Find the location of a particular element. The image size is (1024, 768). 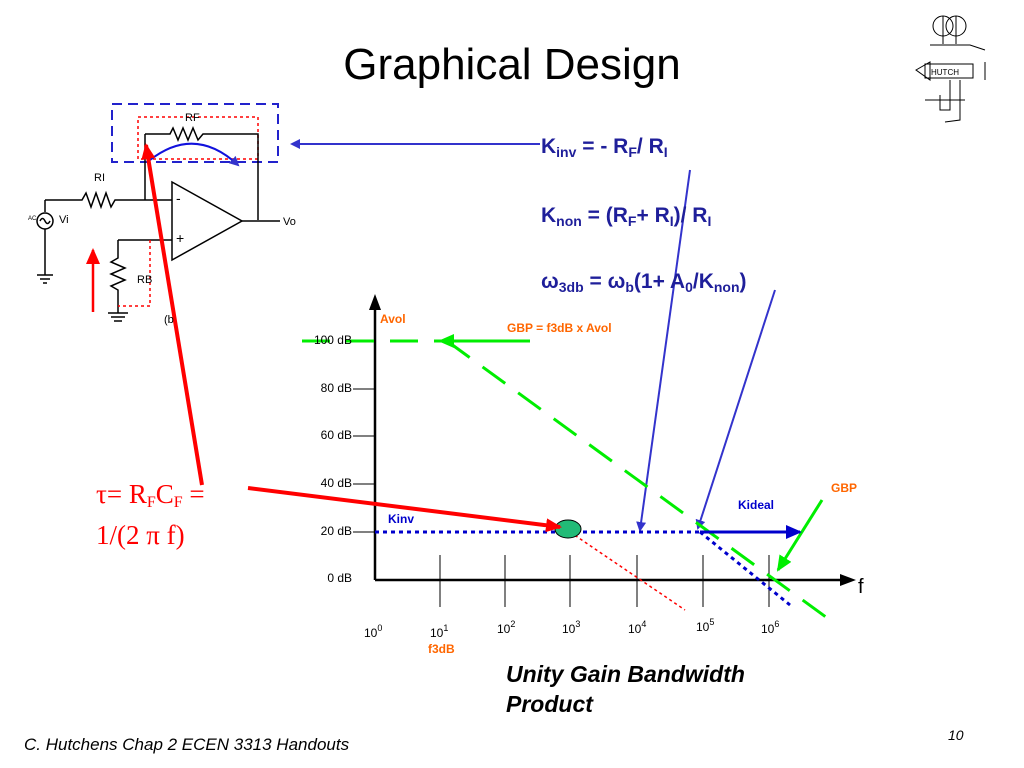

gbp-label: GBP is located at coordinates (844, 488).